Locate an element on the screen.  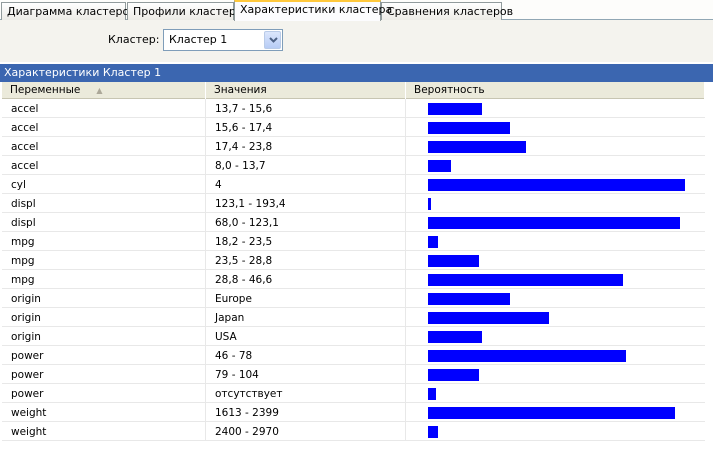
table-row: mpg 28,8 - 46,6 is located at coordinates (353, 279).